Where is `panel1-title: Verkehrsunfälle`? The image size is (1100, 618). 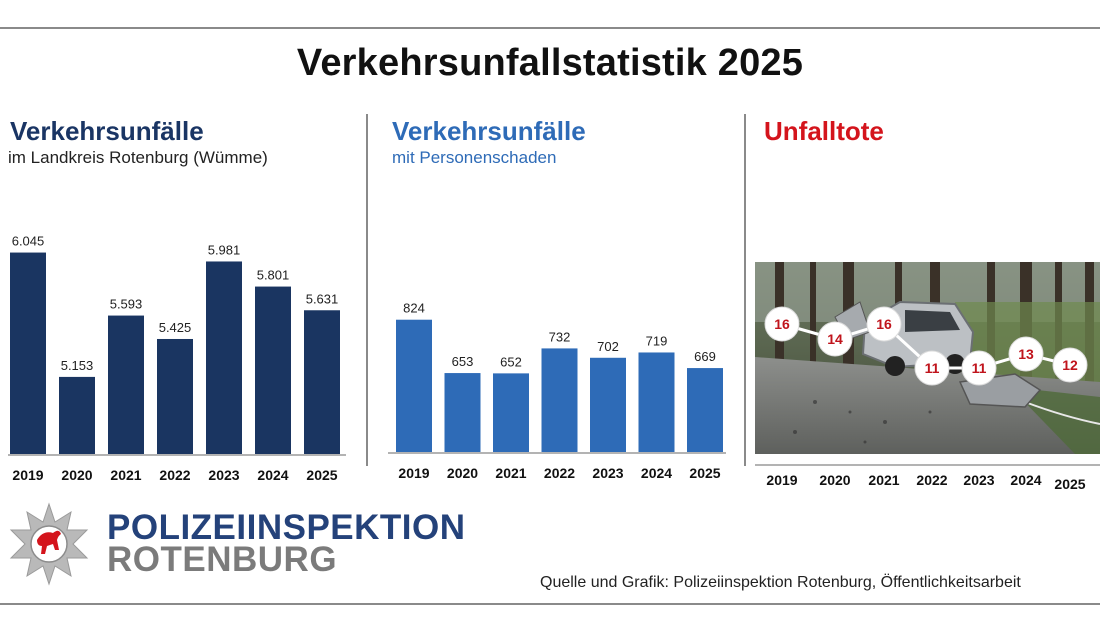
panel1-title: Verkehrsunfälle is located at coordinates (107, 131).